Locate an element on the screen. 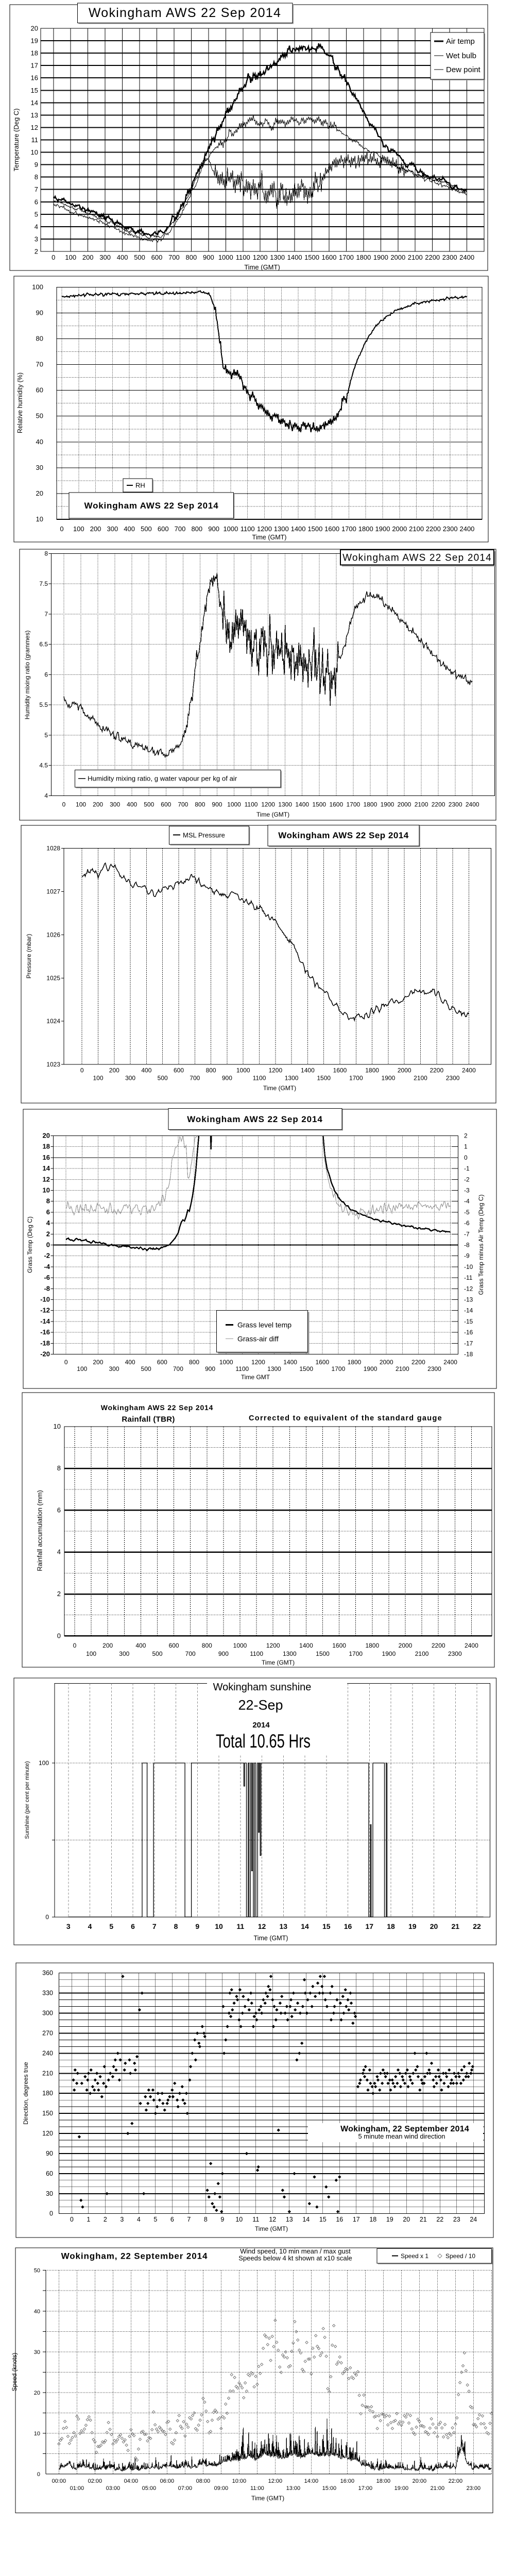  svg-text: 12:00 is located at coordinates (275, 2481).